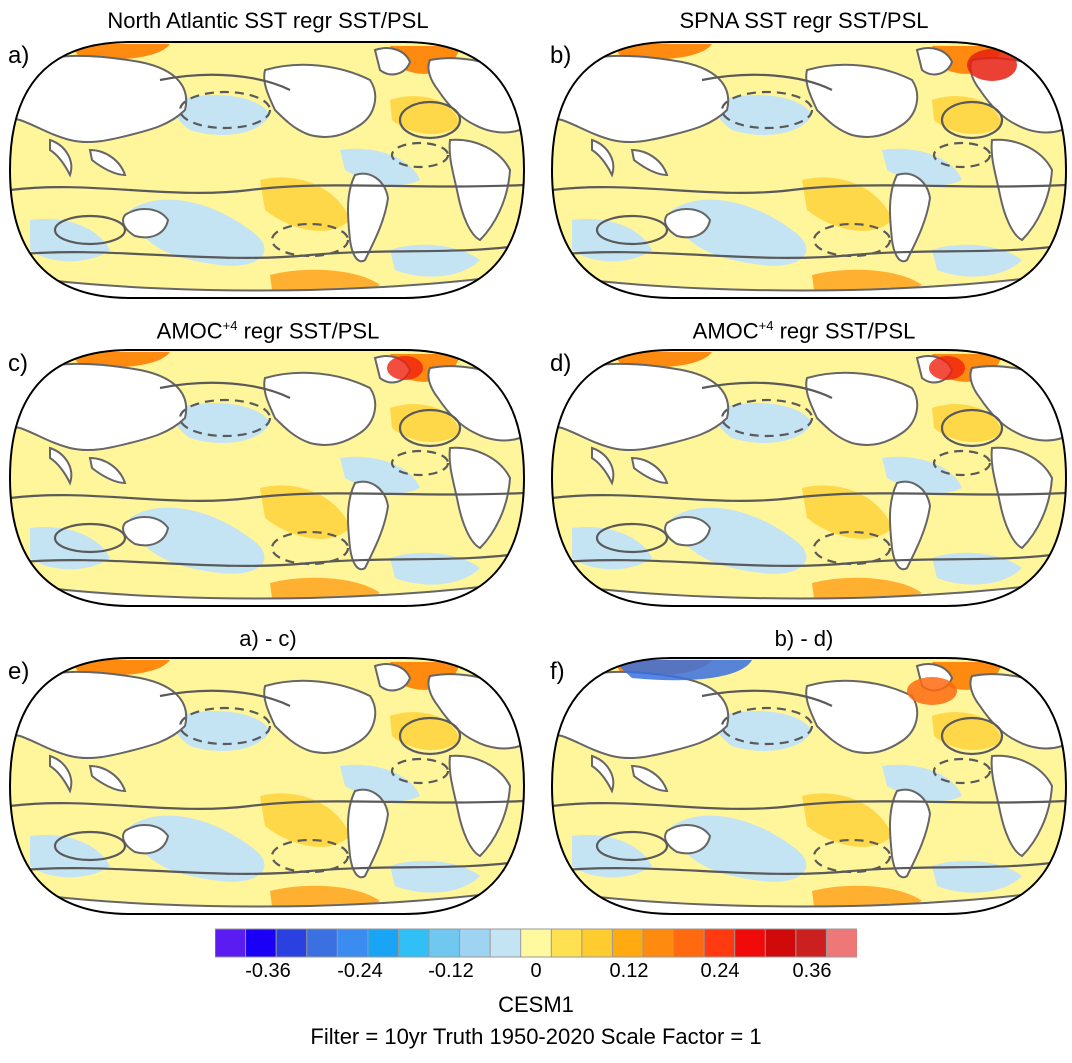 The image size is (1072, 1063). What do you see at coordinates (809, 786) in the screenshot?
I see `map-panel-f` at bounding box center [809, 786].